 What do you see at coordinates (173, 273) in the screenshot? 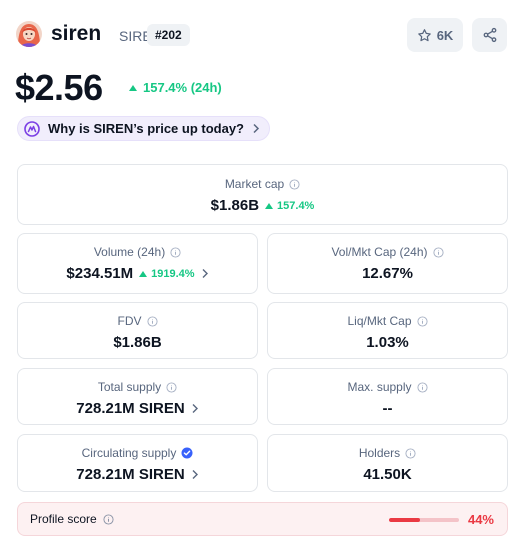
I see `volume-change-text: 1919.4%` at bounding box center [173, 273].